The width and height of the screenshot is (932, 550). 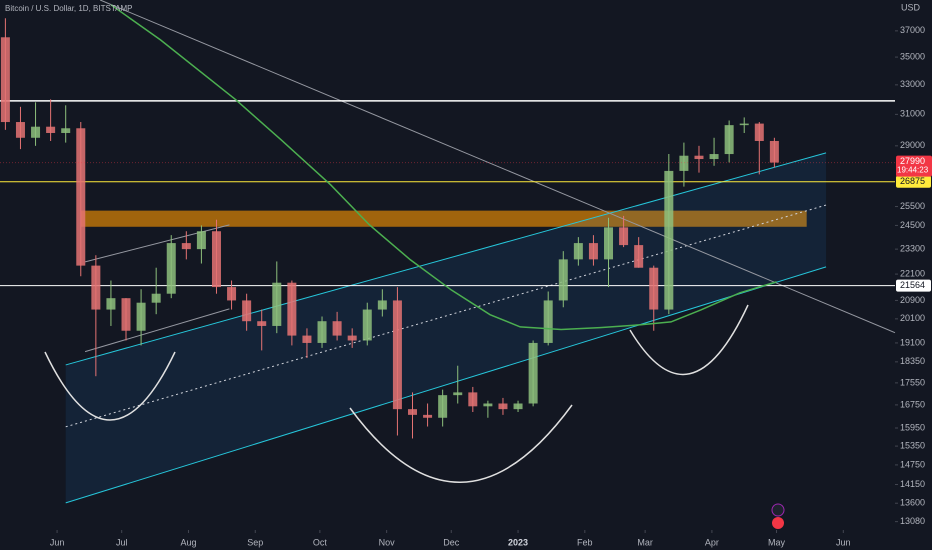 I want to click on x-tick-label: Jul, so click(x=122, y=542).